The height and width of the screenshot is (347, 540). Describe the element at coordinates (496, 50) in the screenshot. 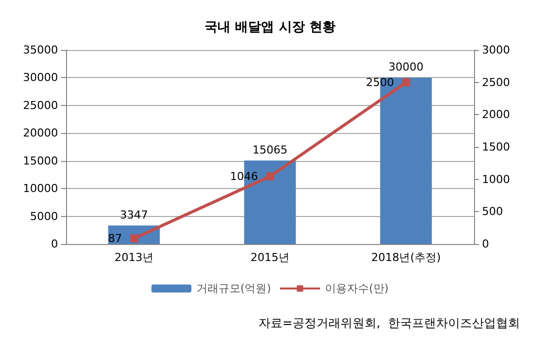

I see `y2-tick-label: 3000` at that location.